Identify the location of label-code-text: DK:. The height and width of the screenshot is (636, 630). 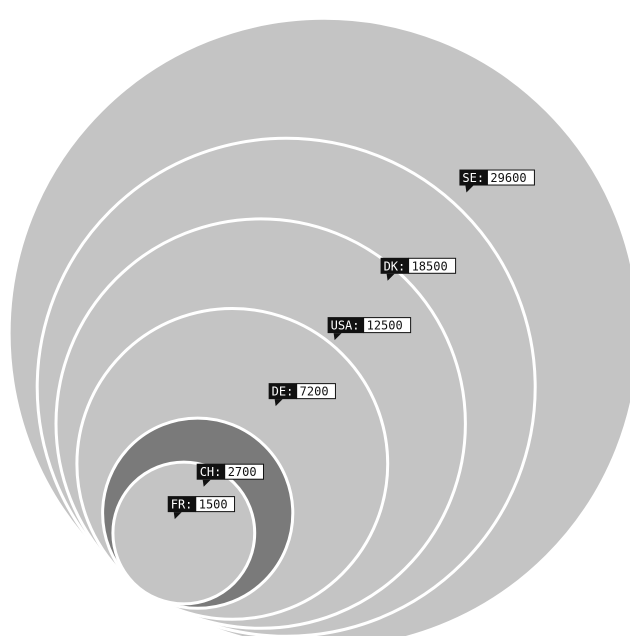
(395, 266).